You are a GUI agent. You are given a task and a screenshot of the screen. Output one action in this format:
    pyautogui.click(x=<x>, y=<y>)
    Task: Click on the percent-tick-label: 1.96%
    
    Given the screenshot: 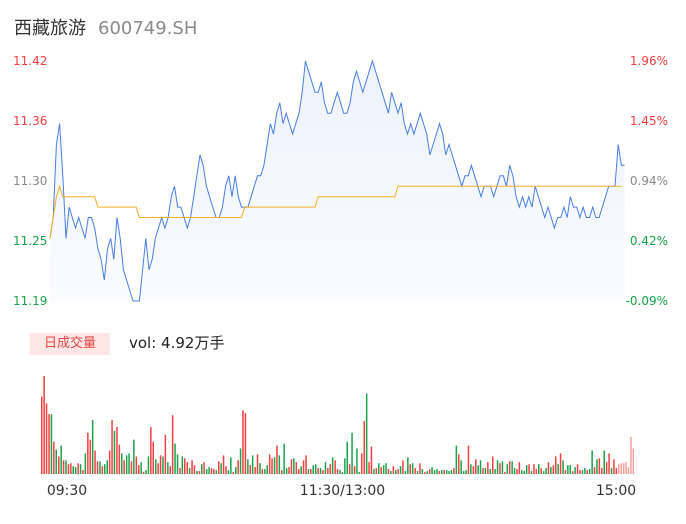 What is the action you would take?
    pyautogui.click(x=649, y=61)
    